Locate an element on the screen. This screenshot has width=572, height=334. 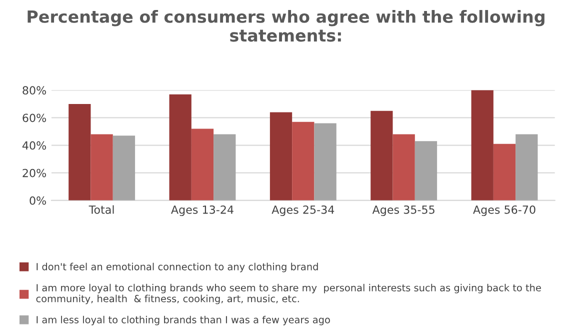
y-tick-label: 60% is located at coordinates (34, 118).